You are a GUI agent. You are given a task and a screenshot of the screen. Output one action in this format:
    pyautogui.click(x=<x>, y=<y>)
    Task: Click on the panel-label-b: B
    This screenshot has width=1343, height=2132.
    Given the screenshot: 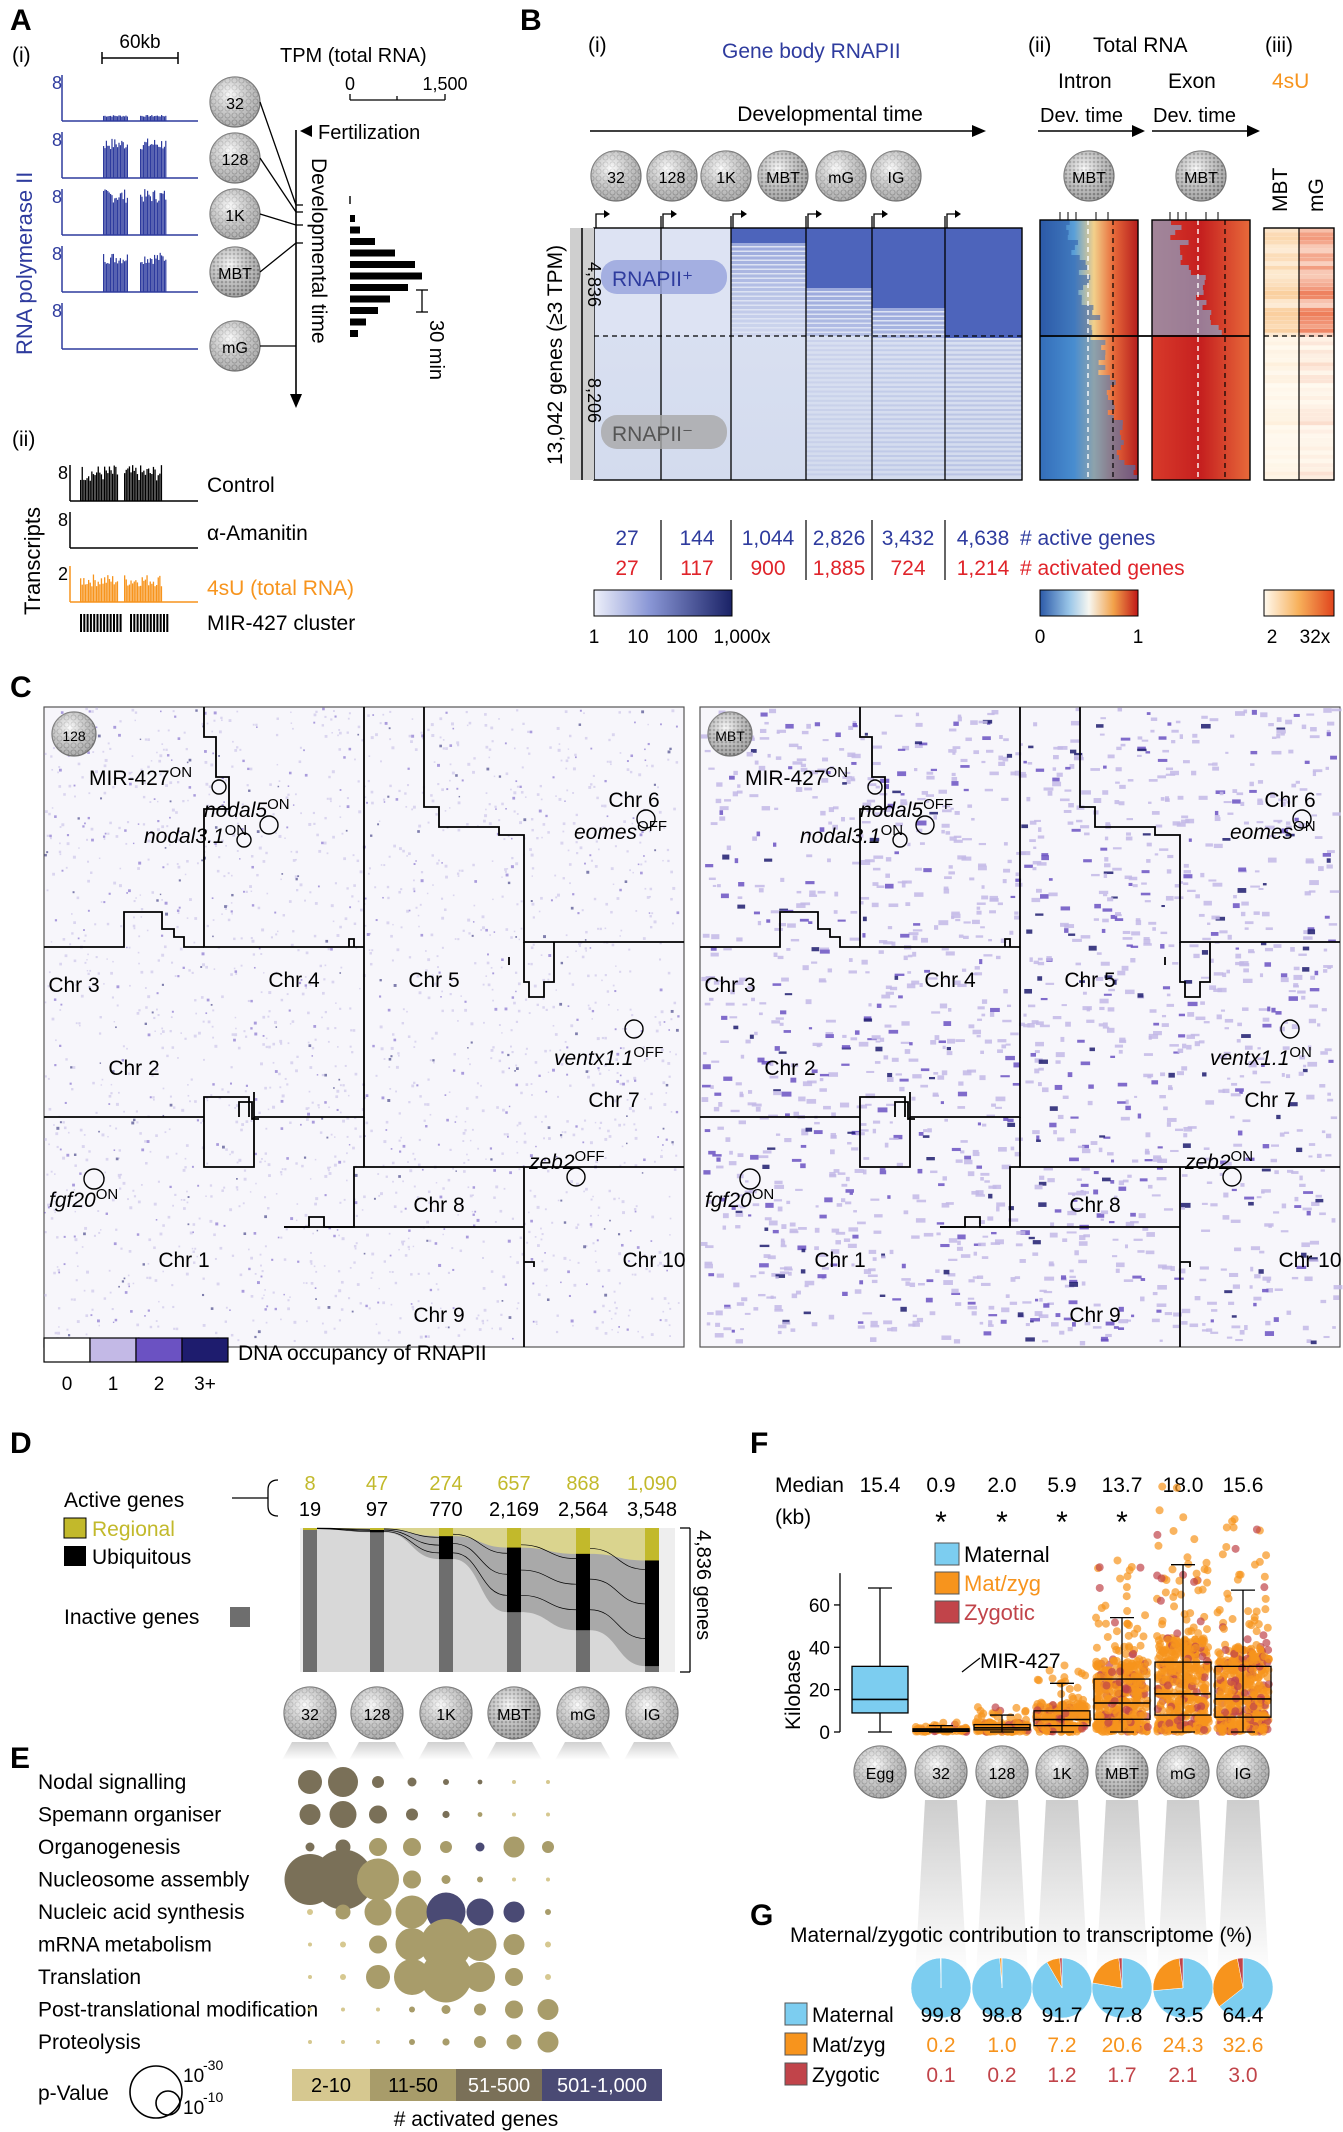 What is the action you would take?
    pyautogui.click(x=531, y=20)
    